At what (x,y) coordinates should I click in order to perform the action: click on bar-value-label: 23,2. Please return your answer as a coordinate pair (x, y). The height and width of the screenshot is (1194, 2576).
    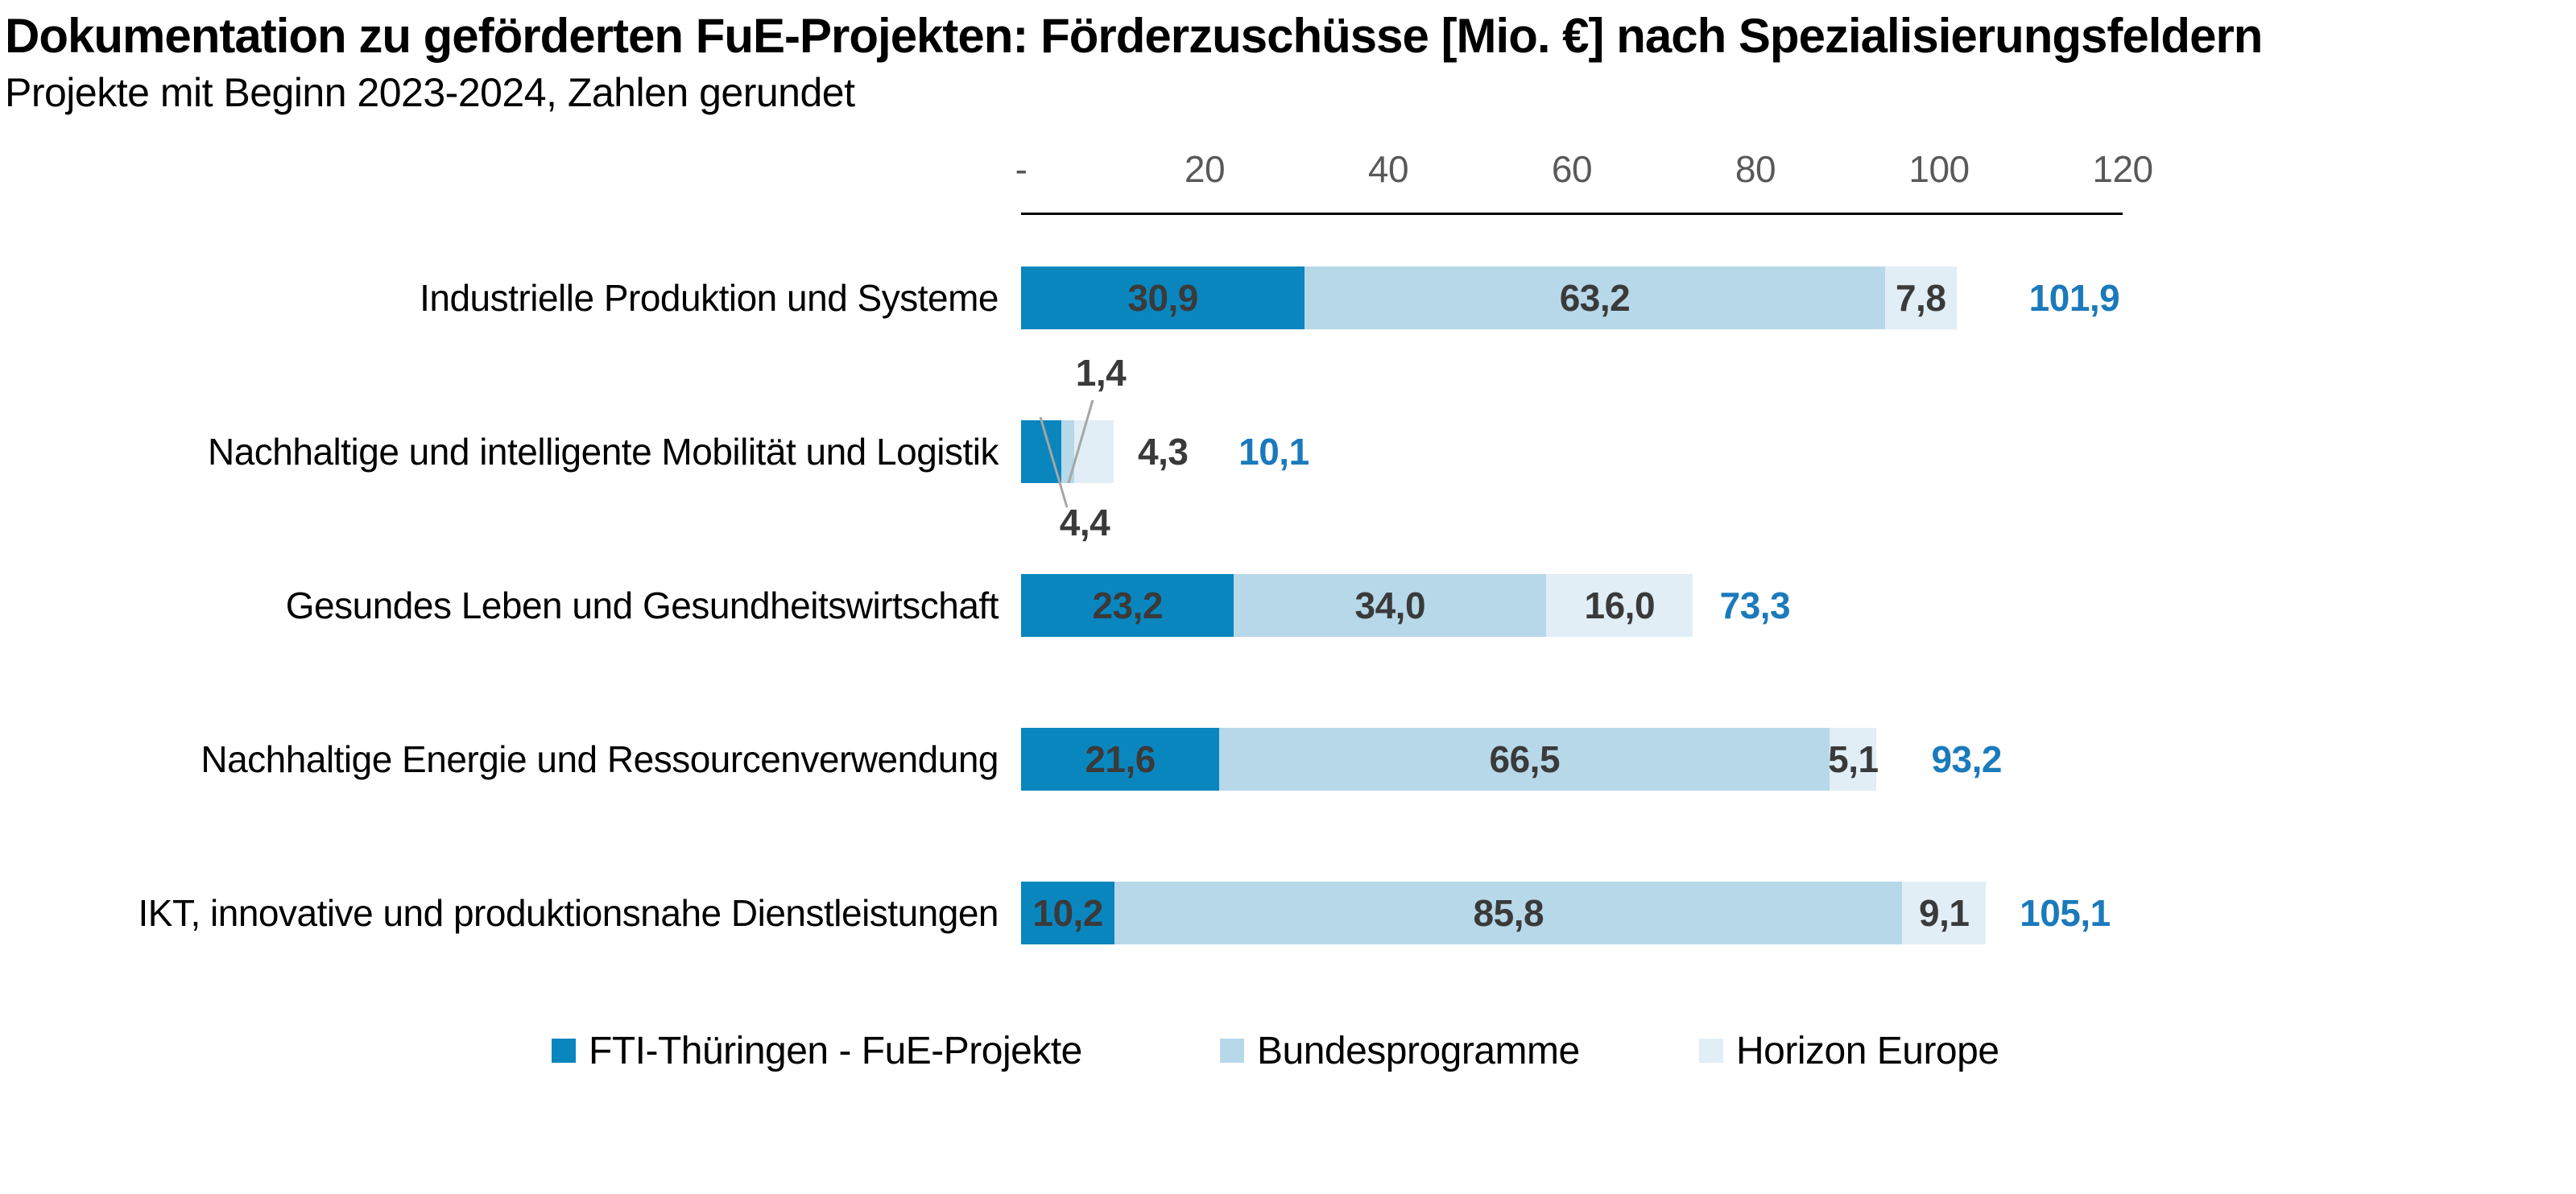
    Looking at the image, I should click on (1127, 605).